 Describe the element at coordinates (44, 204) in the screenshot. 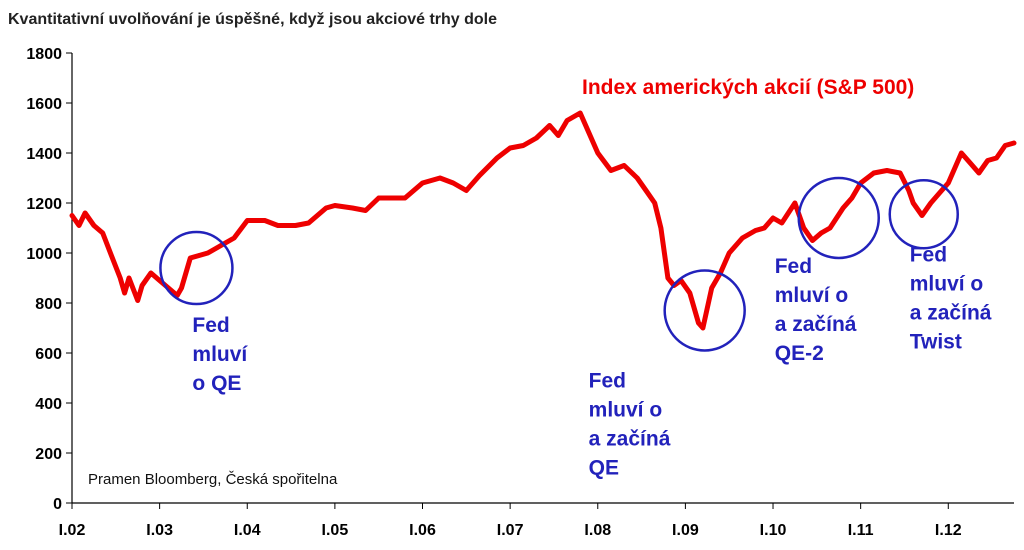

I see `y-tick-label: 1200` at that location.